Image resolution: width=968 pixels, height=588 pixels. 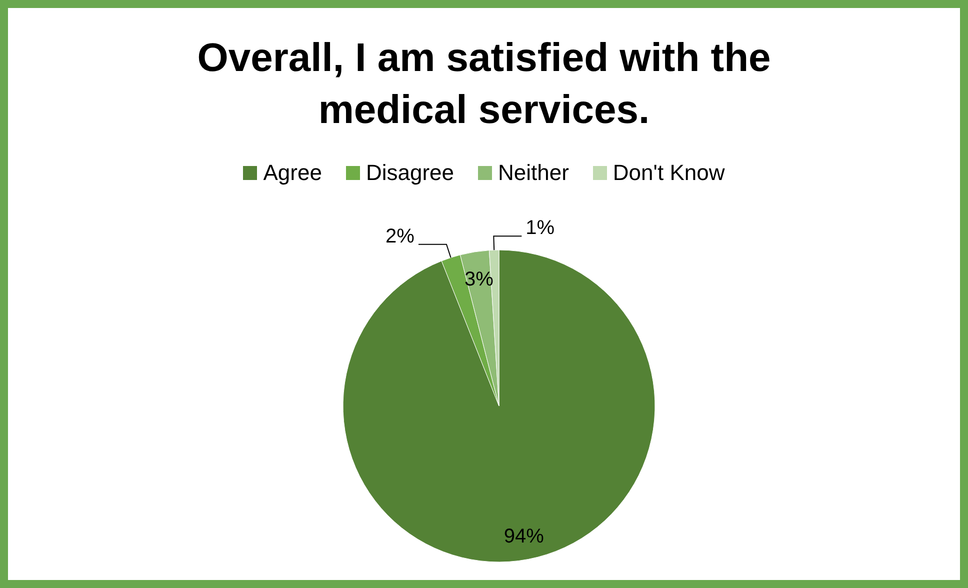 I want to click on legend-label: Don't Know, so click(x=668, y=173).